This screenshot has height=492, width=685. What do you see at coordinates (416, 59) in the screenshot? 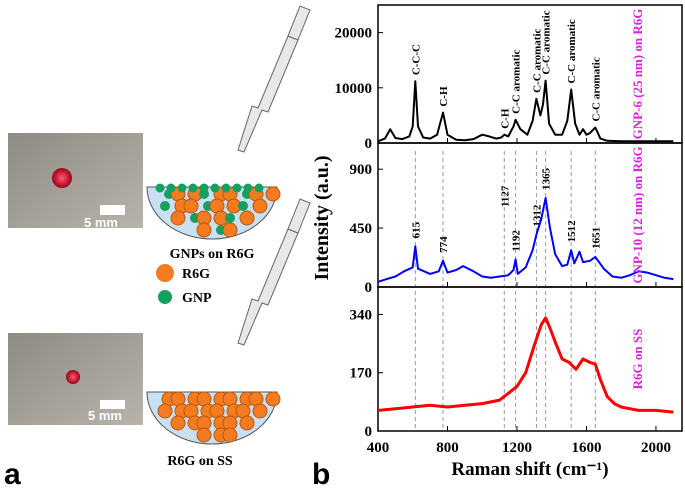
I see `peak-annotation: C-C-C` at bounding box center [416, 59].